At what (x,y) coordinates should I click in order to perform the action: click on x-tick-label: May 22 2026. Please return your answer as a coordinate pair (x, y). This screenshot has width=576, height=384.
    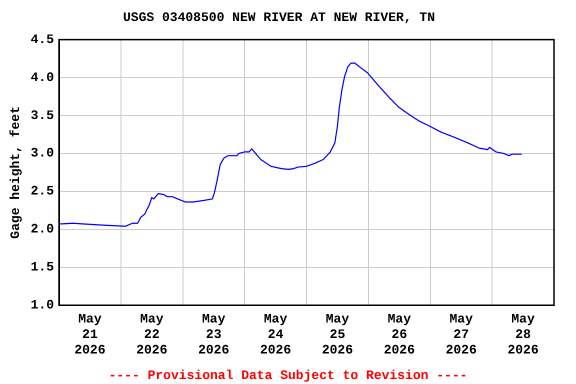
    Looking at the image, I should click on (152, 334).